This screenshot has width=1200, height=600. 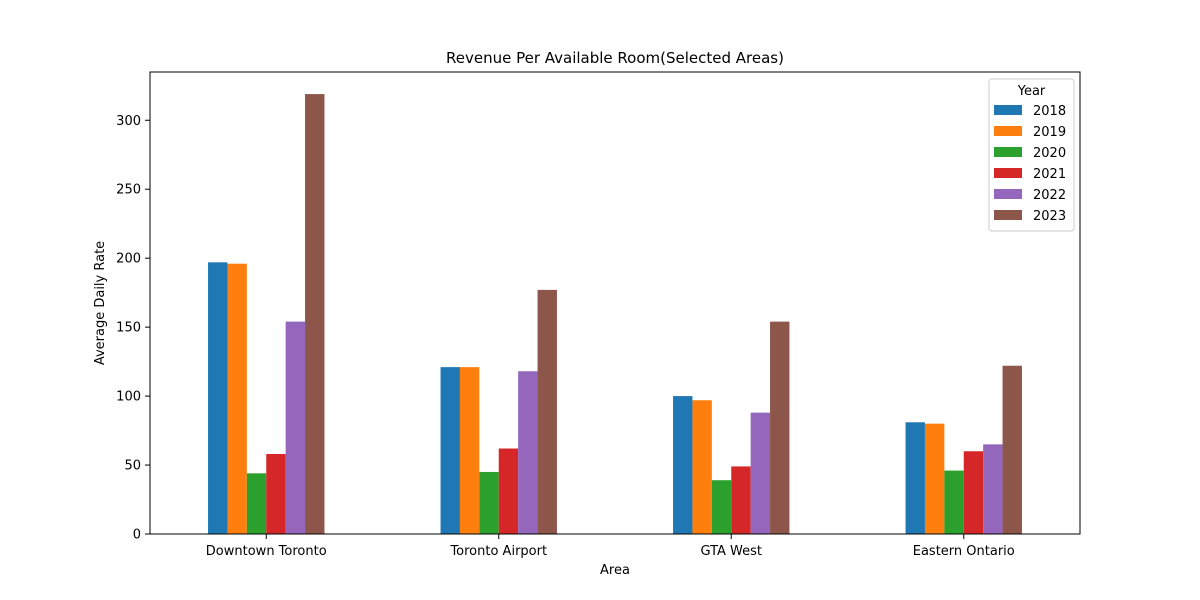 What do you see at coordinates (137, 535) in the screenshot?
I see `y-tick-label: 0` at bounding box center [137, 535].